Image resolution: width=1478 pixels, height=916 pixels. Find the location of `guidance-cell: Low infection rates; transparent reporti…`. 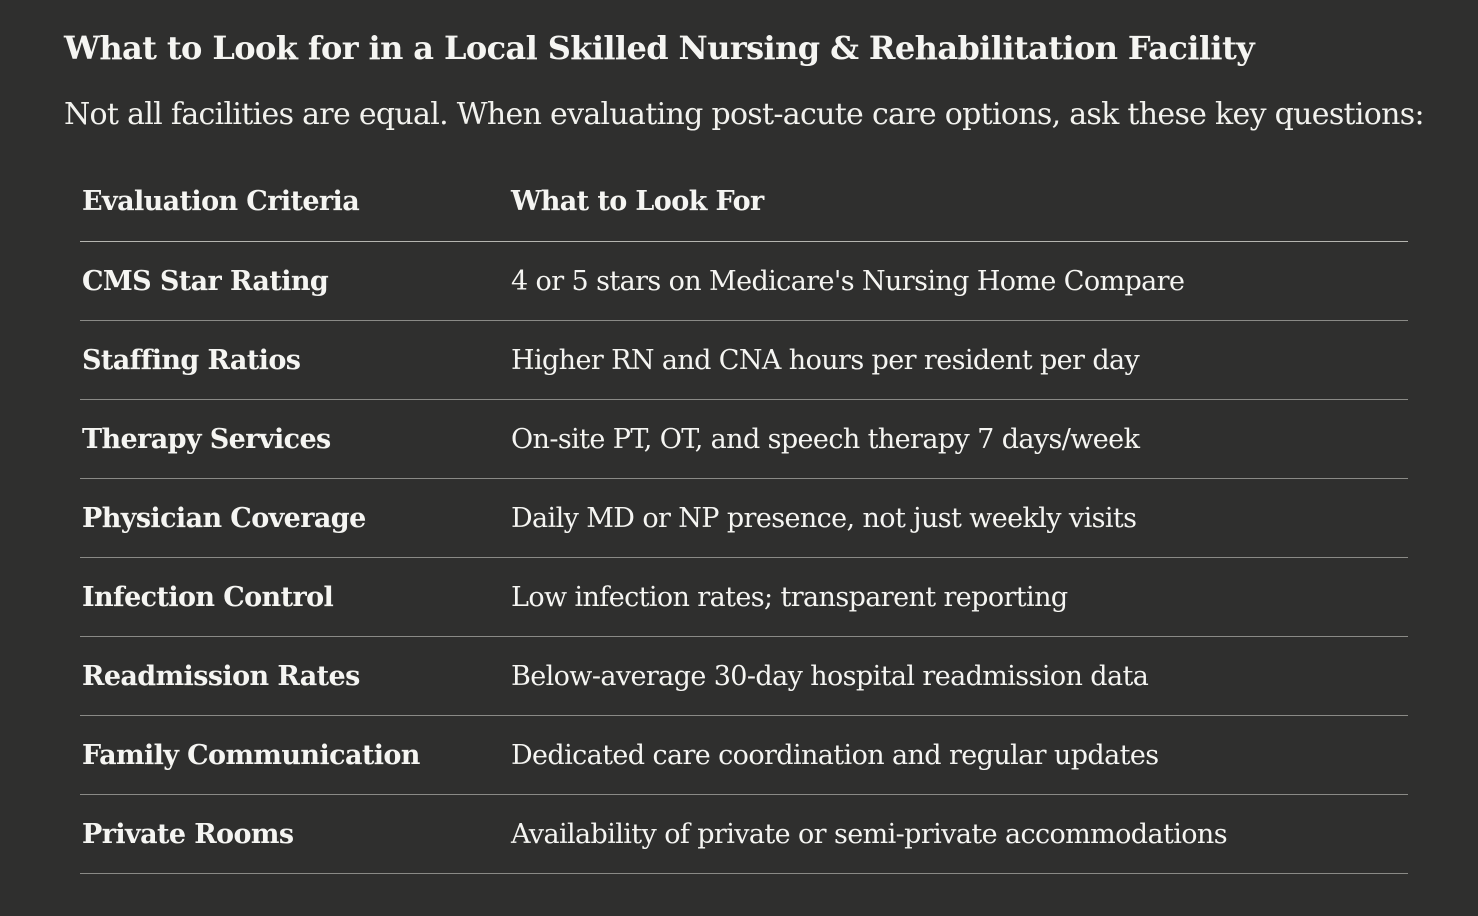

guidance-cell: Low infection rates; transparent reporti… is located at coordinates (789, 597).